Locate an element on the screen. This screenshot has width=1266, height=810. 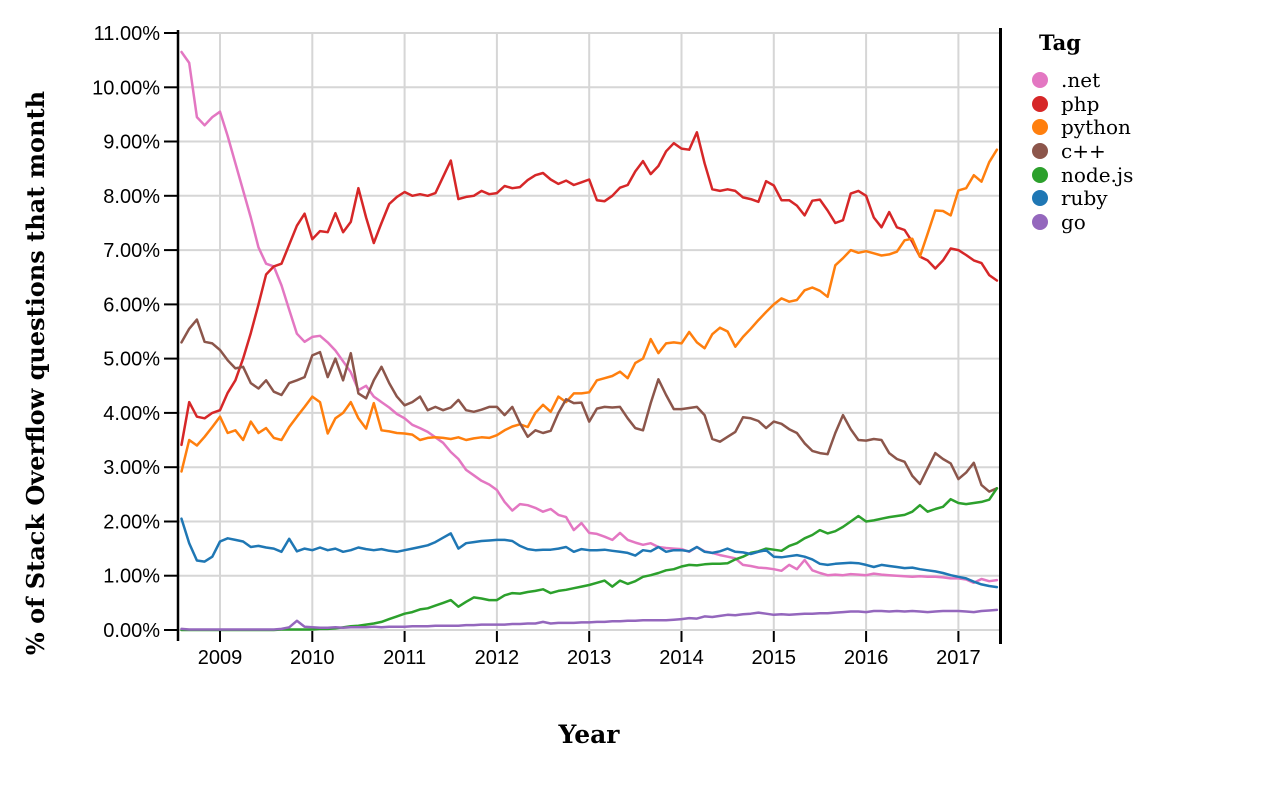
legend-label: php is located at coordinates (1080, 103).